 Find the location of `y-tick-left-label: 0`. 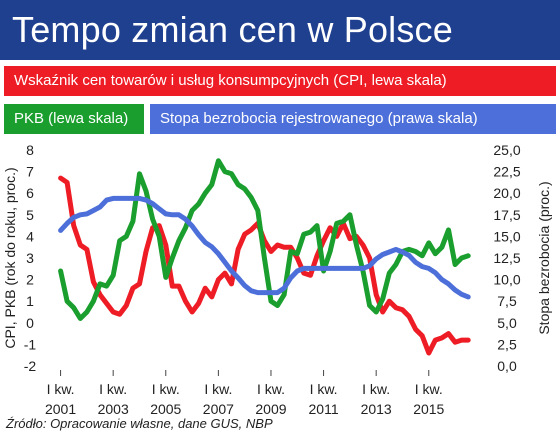

y-tick-left-label: 0 is located at coordinates (30, 323).